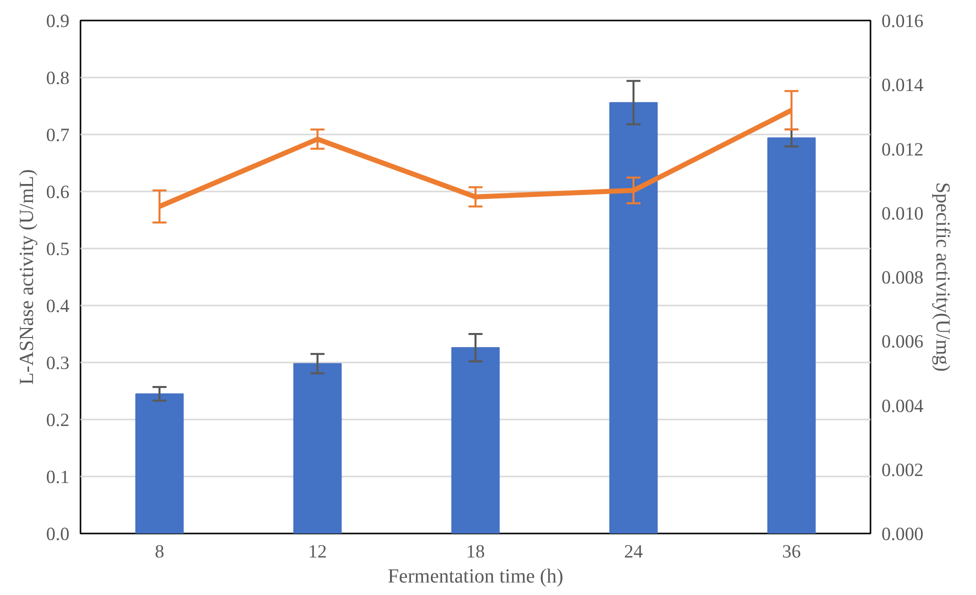 This screenshot has width=976, height=595. What do you see at coordinates (791, 552) in the screenshot?
I see `x-tick-label: 36` at bounding box center [791, 552].